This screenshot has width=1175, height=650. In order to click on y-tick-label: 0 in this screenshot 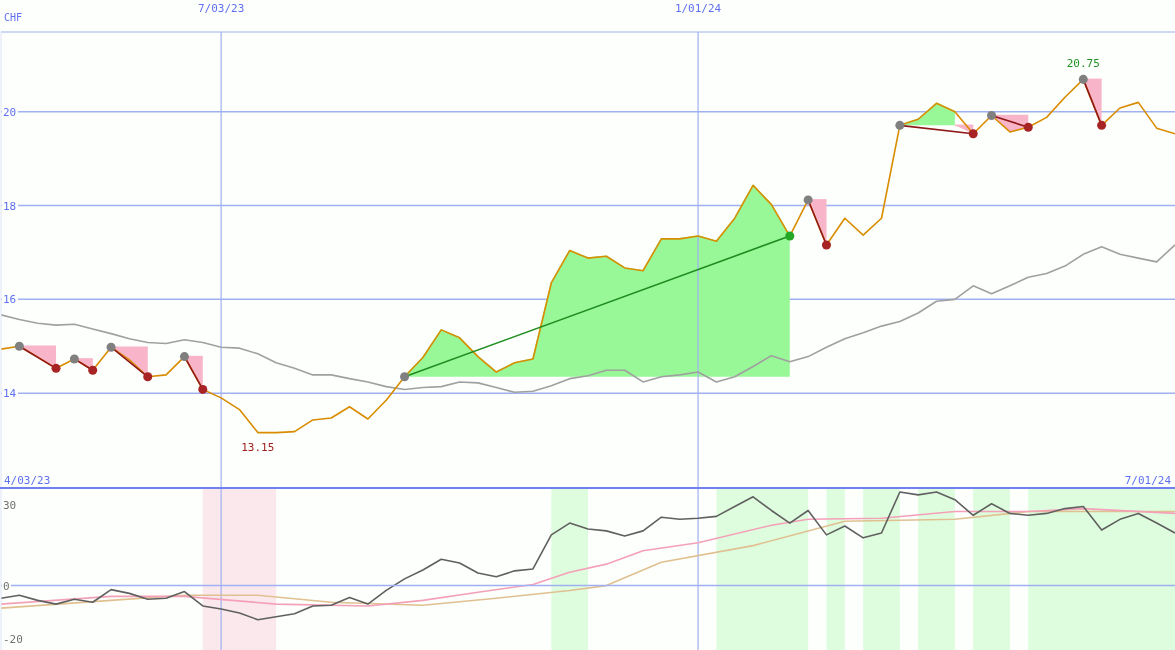, I will do `click(6, 586)`.